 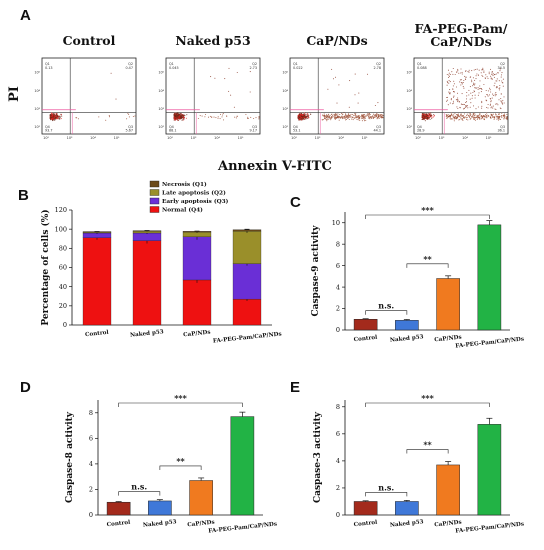 What do you see at coordinates (89, 40) in the screenshot?
I see `flow-plot-title: Control` at bounding box center [89, 40].